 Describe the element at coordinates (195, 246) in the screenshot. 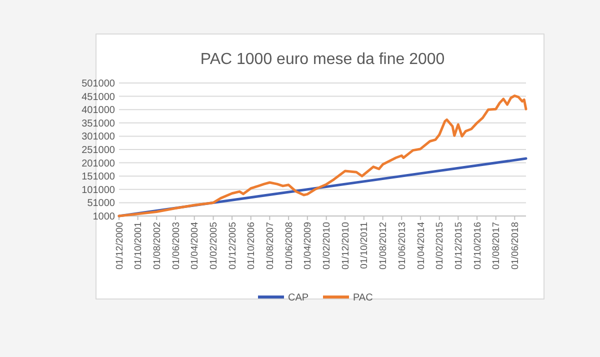

I see `x-tick-label: 01/04/2004` at that location.